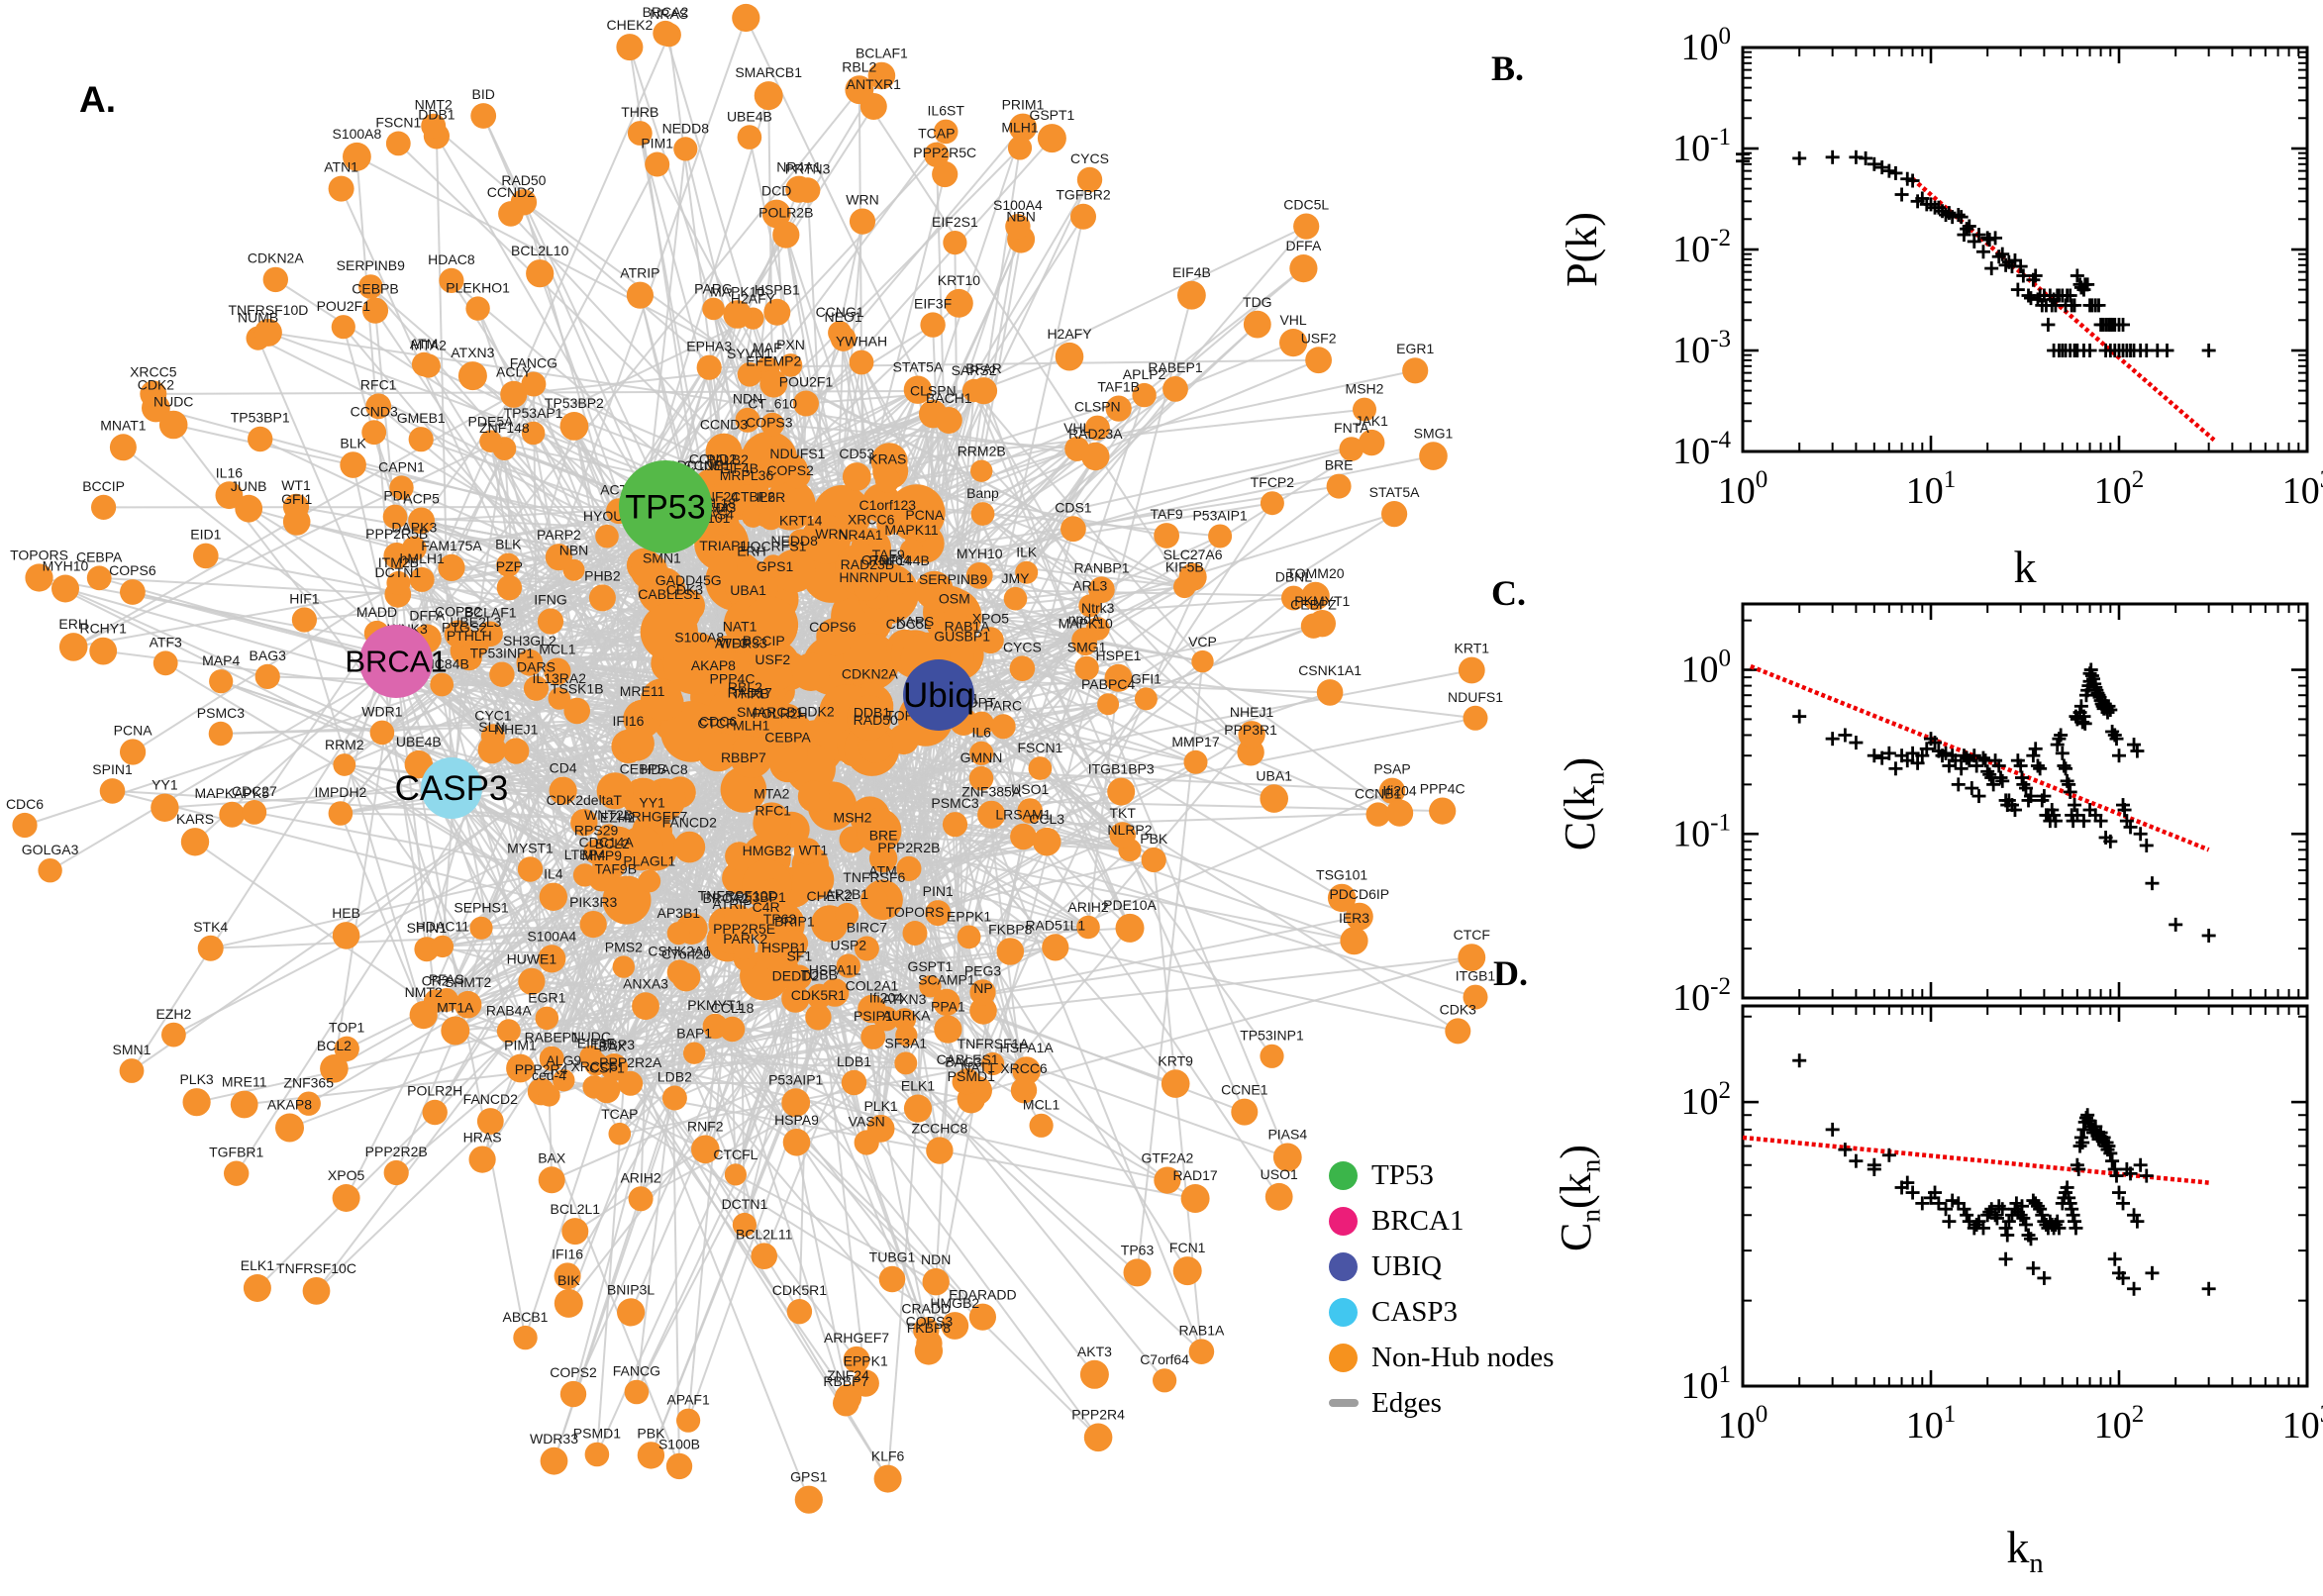 The height and width of the screenshot is (1596, 2323). Describe the element at coordinates (470, 636) in the screenshot. I see `gene-label: PTHLH` at that location.